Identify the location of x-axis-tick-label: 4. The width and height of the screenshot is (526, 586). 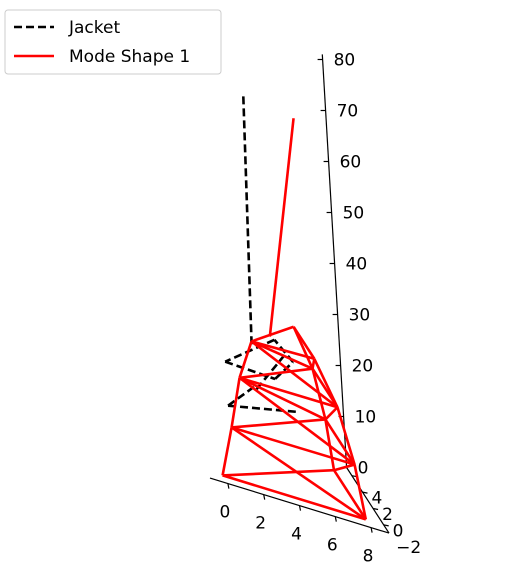
(296, 535).